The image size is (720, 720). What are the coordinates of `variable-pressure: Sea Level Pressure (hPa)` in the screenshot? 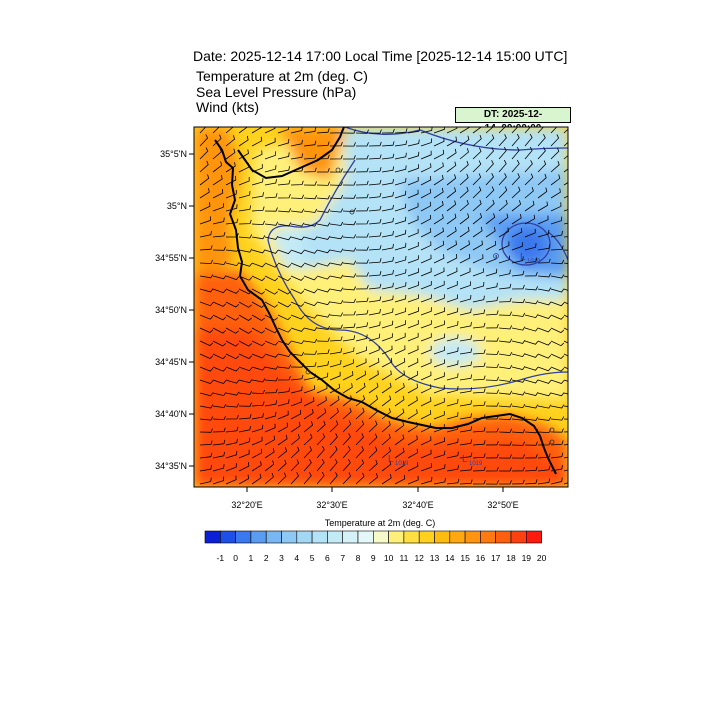 It's located at (276, 92).